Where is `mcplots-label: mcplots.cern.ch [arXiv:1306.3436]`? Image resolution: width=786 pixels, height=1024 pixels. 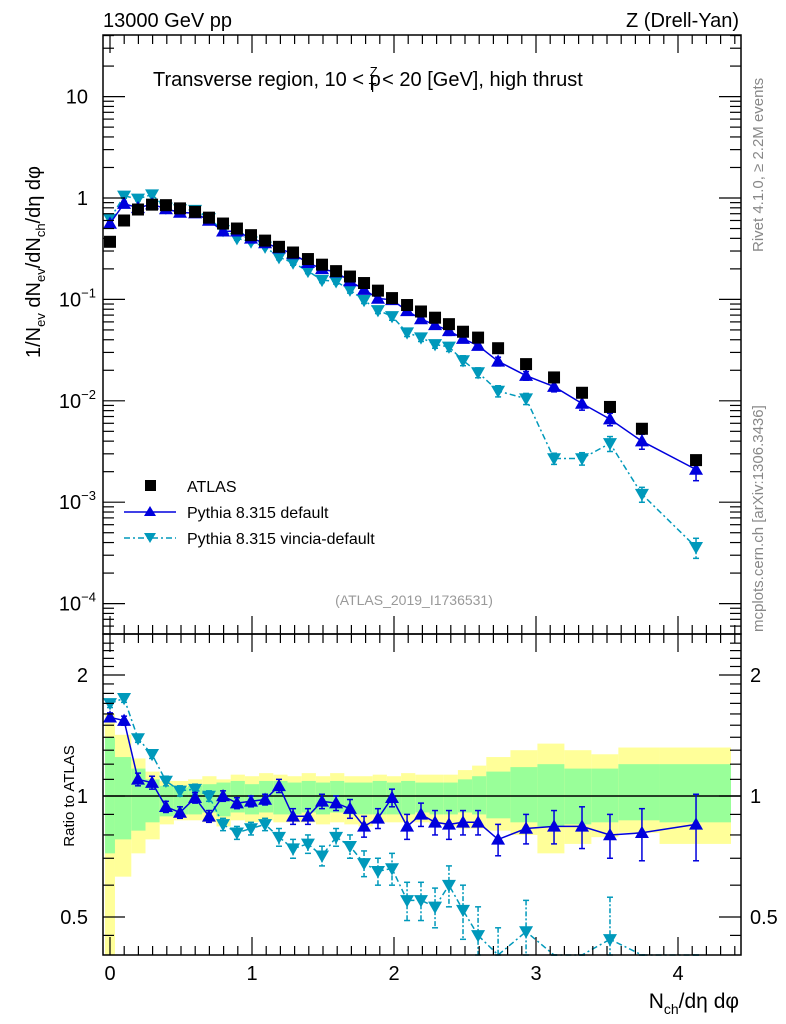 mcplots-label: mcplots.cern.ch [arXiv:1306.3436] is located at coordinates (758, 518).